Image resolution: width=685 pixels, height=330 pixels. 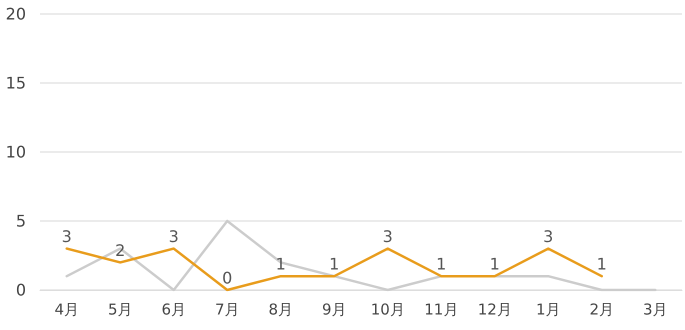 What do you see at coordinates (495, 309) in the screenshot?
I see `x-tick-label: 12月` at bounding box center [495, 309].